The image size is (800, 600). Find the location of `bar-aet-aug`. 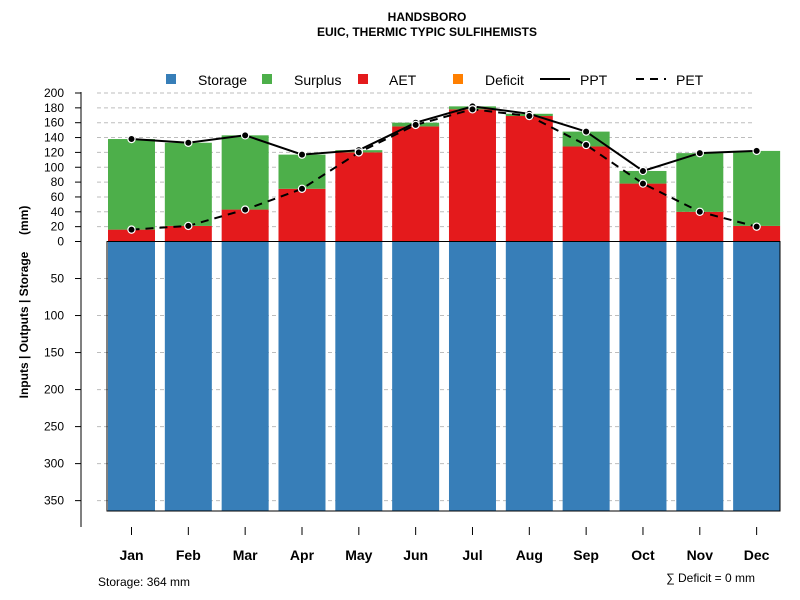

bar-aet-aug is located at coordinates (529, 179).